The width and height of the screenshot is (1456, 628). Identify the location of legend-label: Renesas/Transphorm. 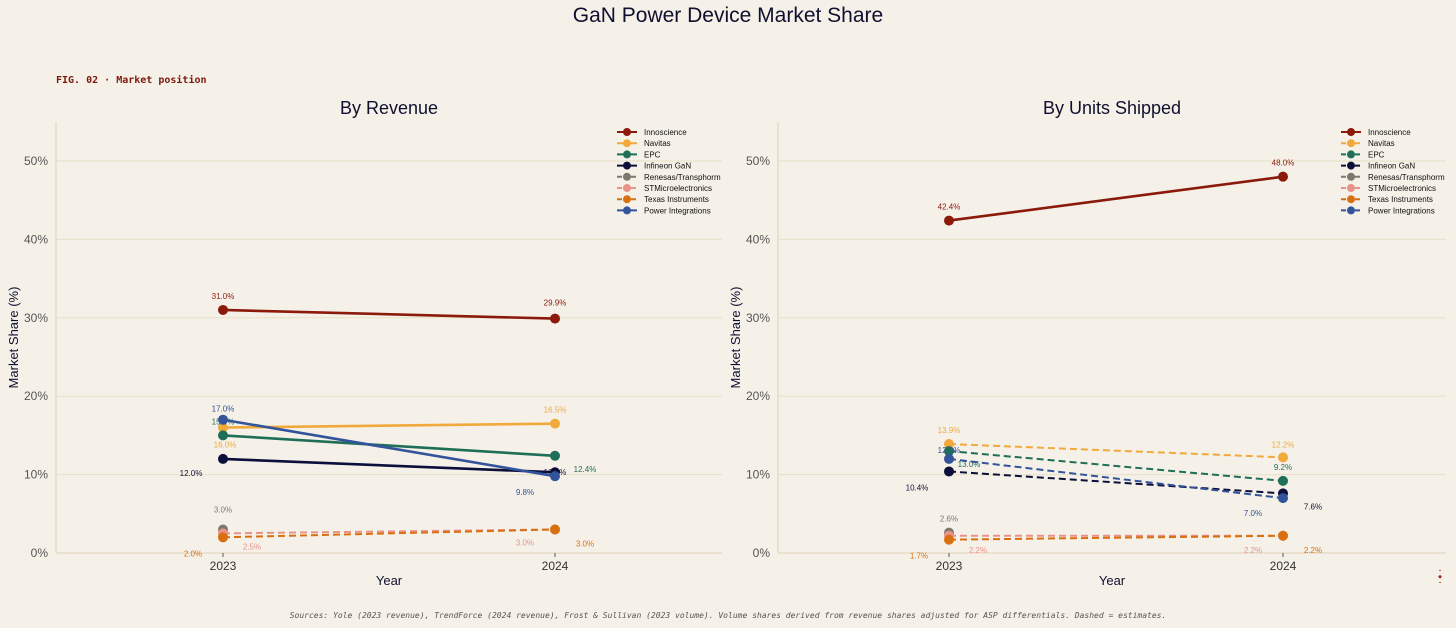
(1406, 177).